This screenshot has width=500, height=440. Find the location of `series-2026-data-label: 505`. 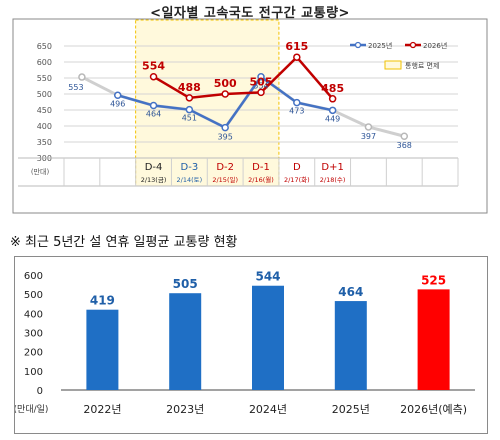

series-2026-data-label: 505 is located at coordinates (261, 81).